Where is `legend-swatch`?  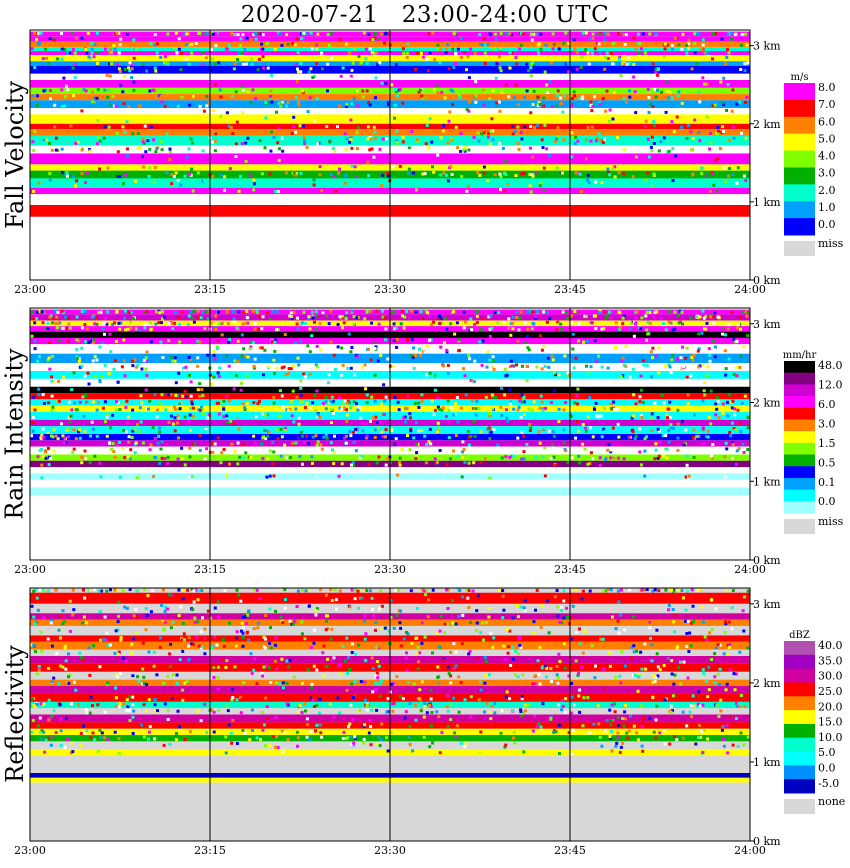
legend-swatch is located at coordinates (799, 472).